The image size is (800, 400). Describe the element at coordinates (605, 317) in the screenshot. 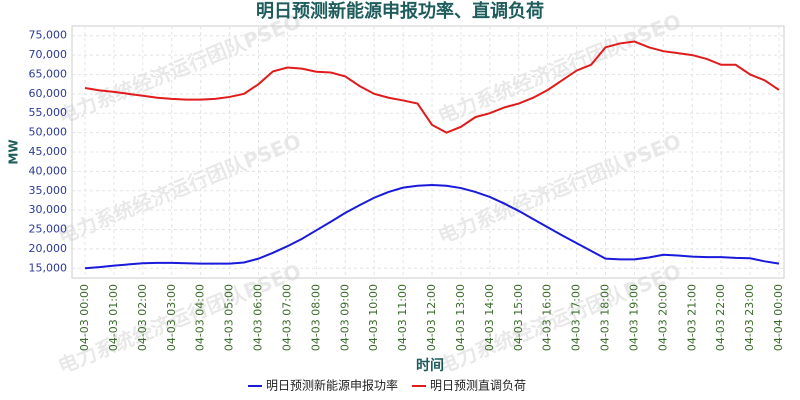

I see `x-tick-label: 04-03 18:00` at that location.